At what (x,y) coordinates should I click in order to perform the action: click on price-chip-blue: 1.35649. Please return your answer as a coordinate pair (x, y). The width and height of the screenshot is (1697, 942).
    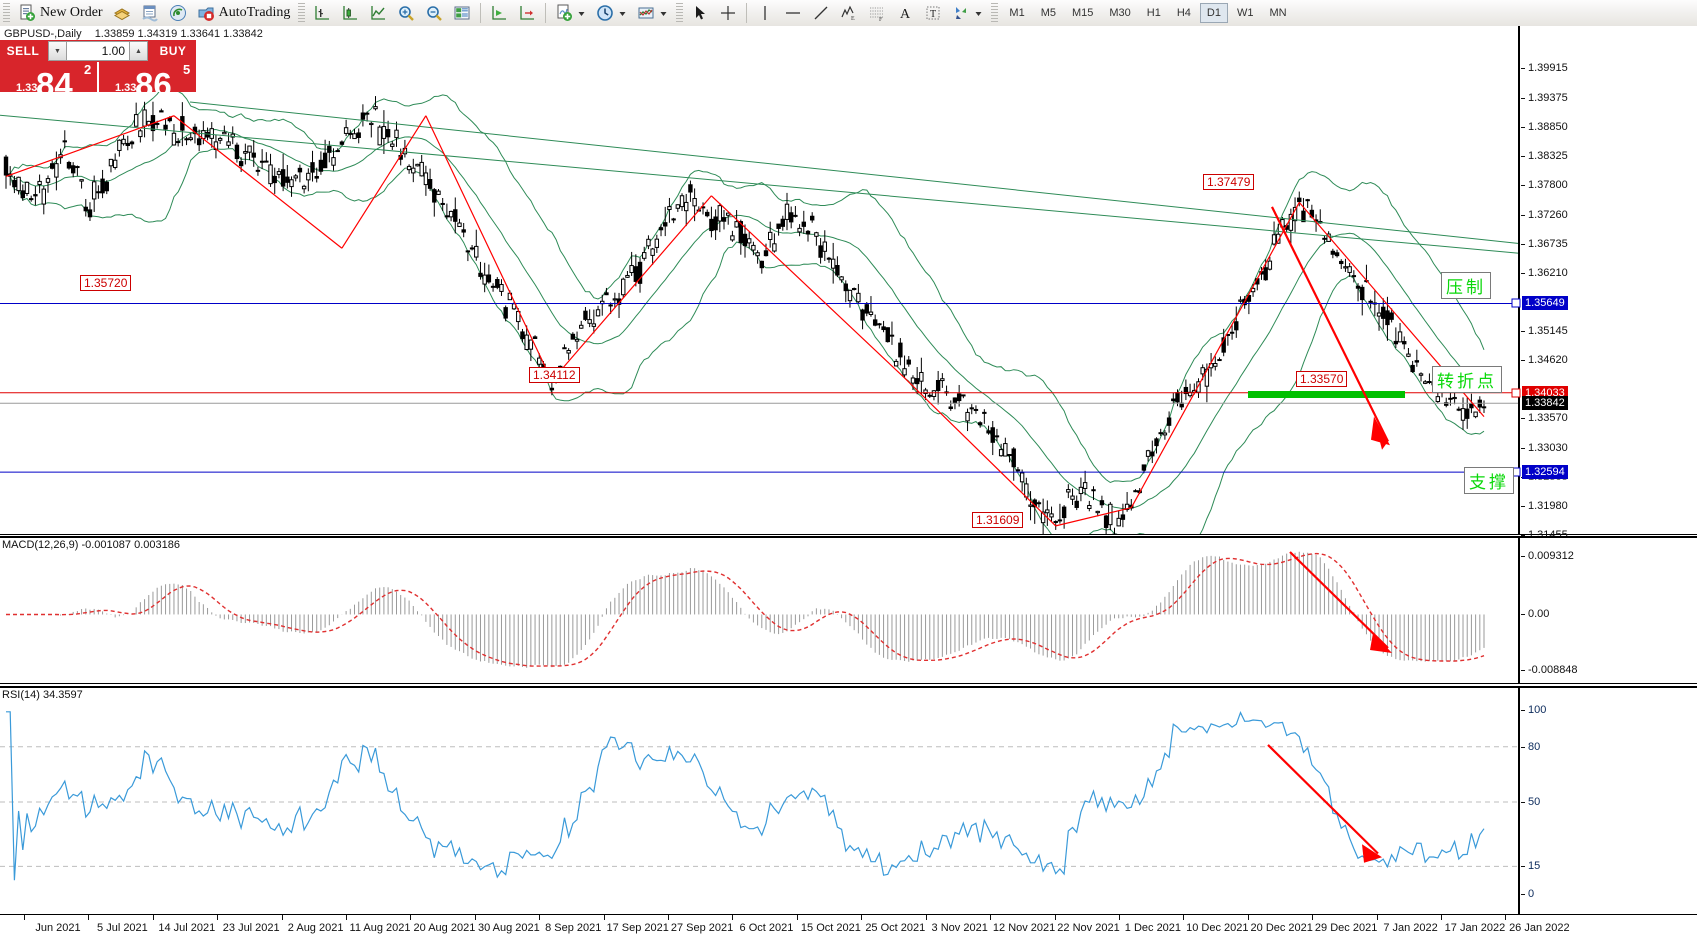
    Looking at the image, I should click on (1545, 303).